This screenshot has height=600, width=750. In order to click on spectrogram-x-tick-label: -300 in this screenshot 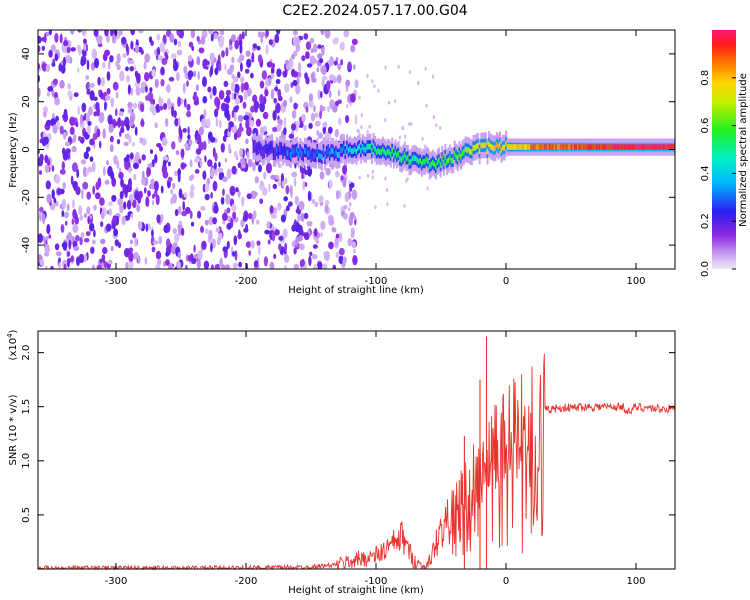, I will do `click(116, 281)`.